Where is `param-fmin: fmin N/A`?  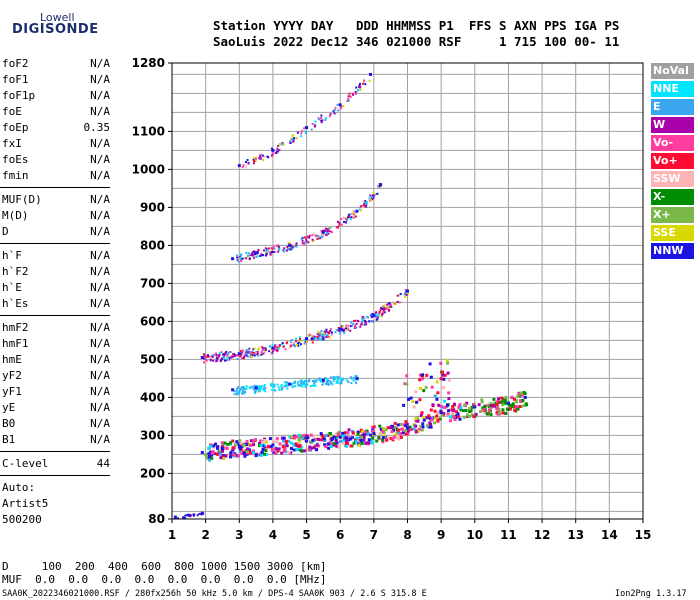
param-fmin: fmin N/A is located at coordinates (56, 175).